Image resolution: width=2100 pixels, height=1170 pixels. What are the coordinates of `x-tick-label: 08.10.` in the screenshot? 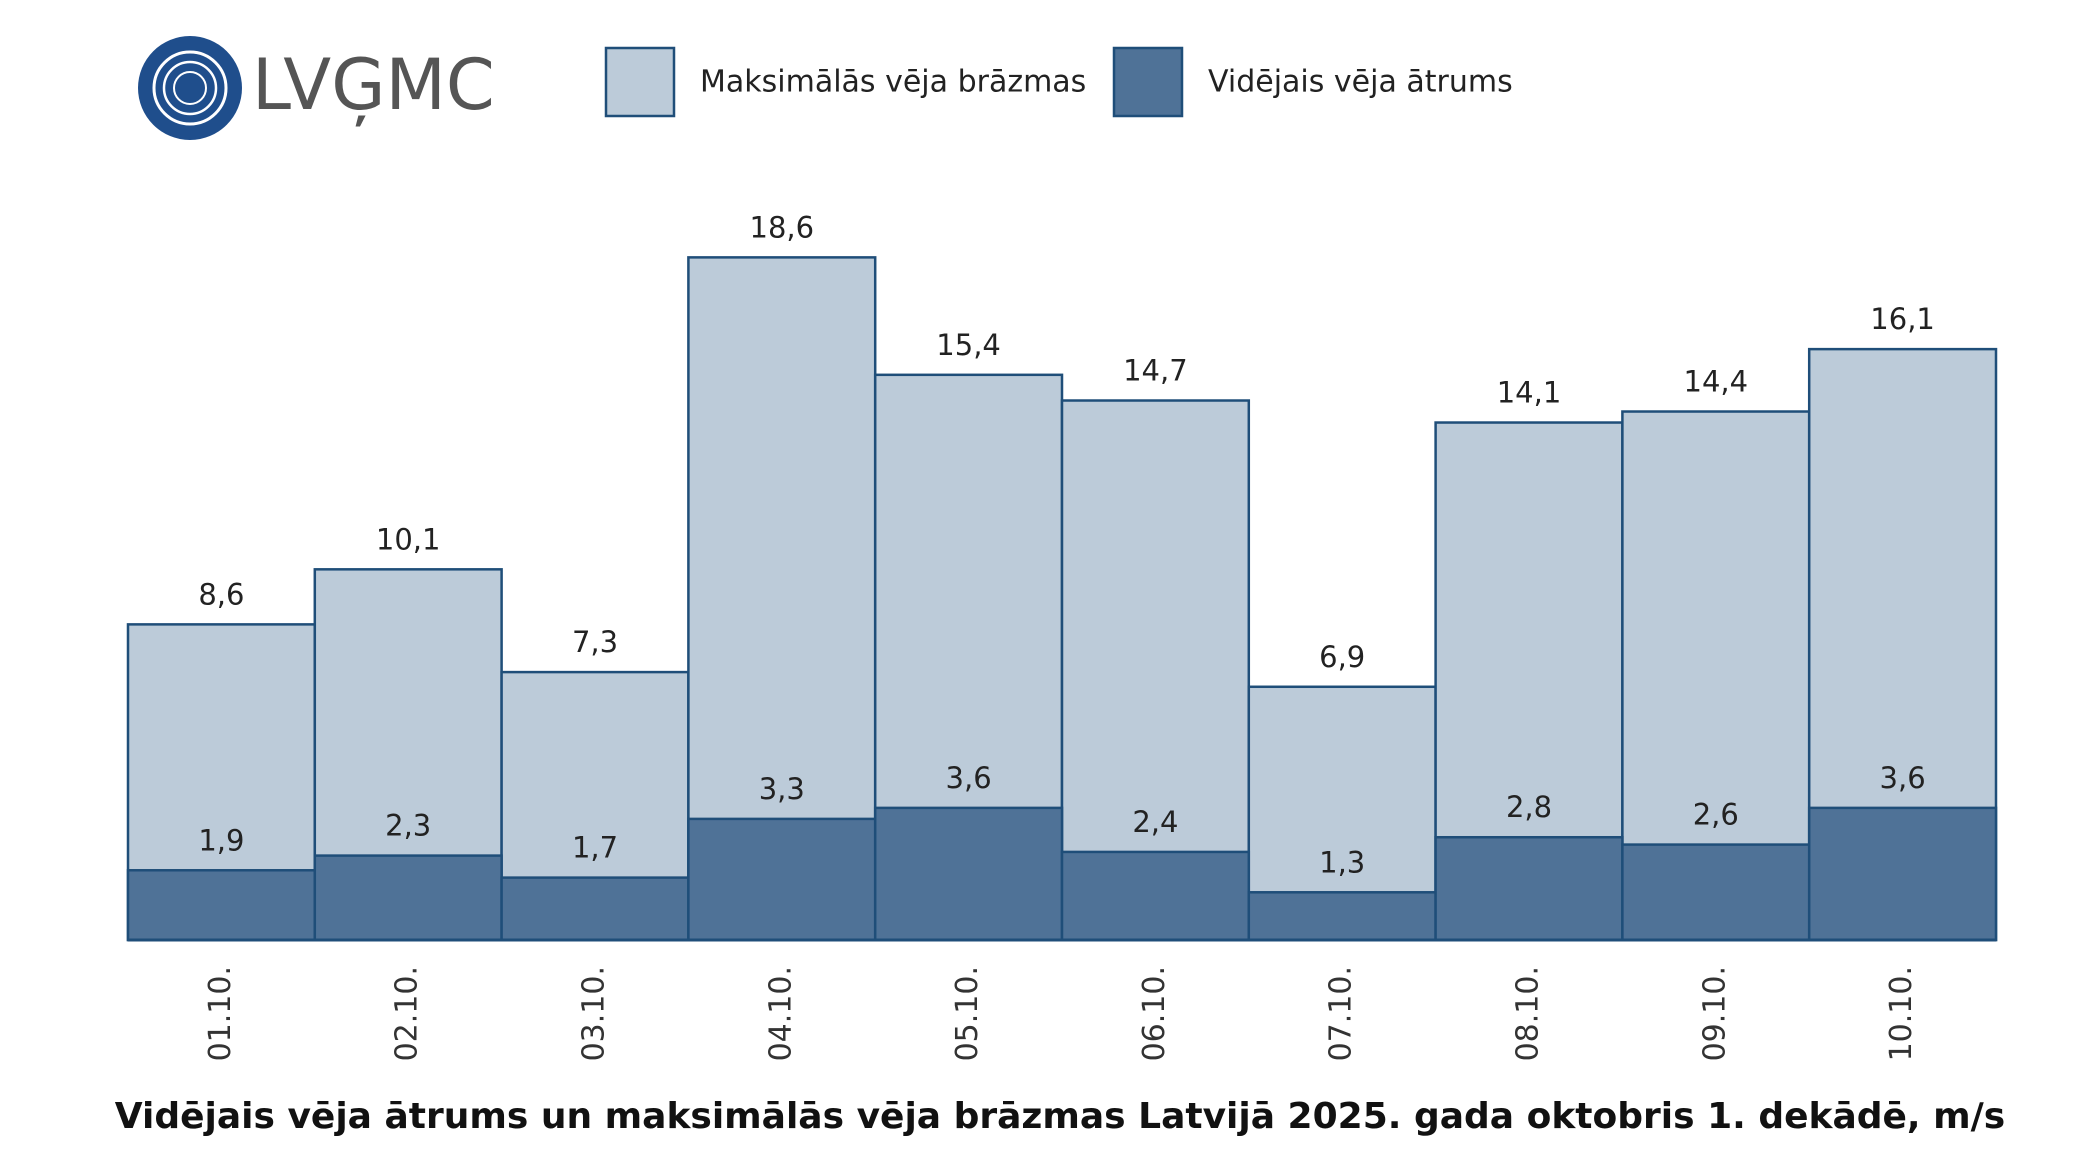 It's located at (1528, 1013).